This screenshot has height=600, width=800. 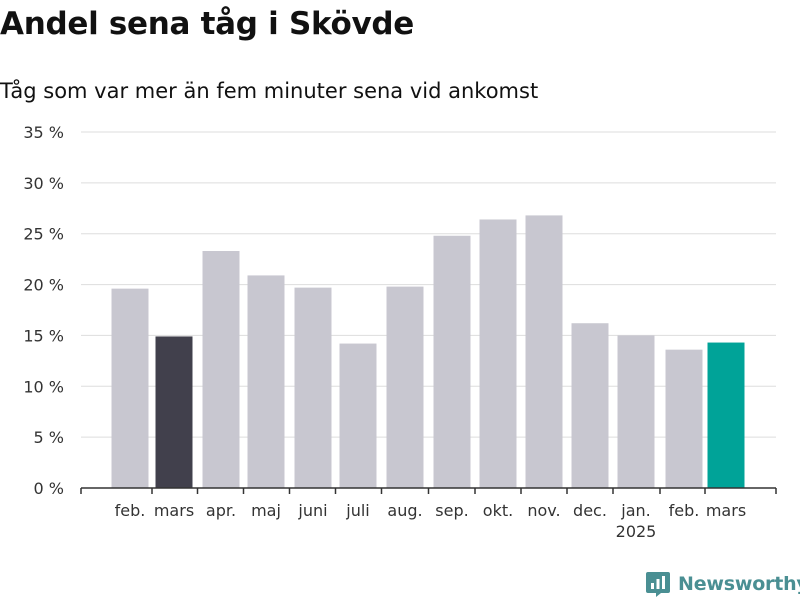 I want to click on y-tick-label: 25 %, so click(x=43, y=234).